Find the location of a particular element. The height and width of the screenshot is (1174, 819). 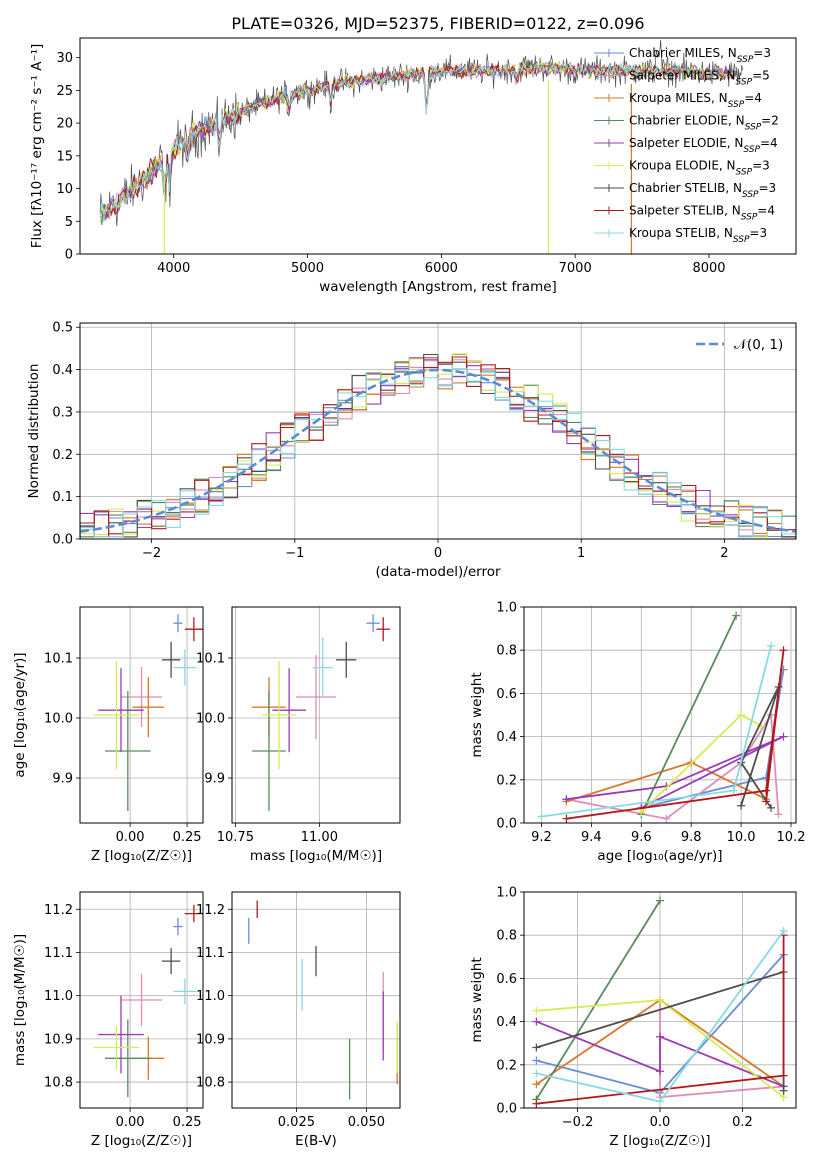

y-axis-label: Flux [fλ10⁻¹⁷ erg cm⁻² s⁻¹ A⁻¹] is located at coordinates (37, 146).